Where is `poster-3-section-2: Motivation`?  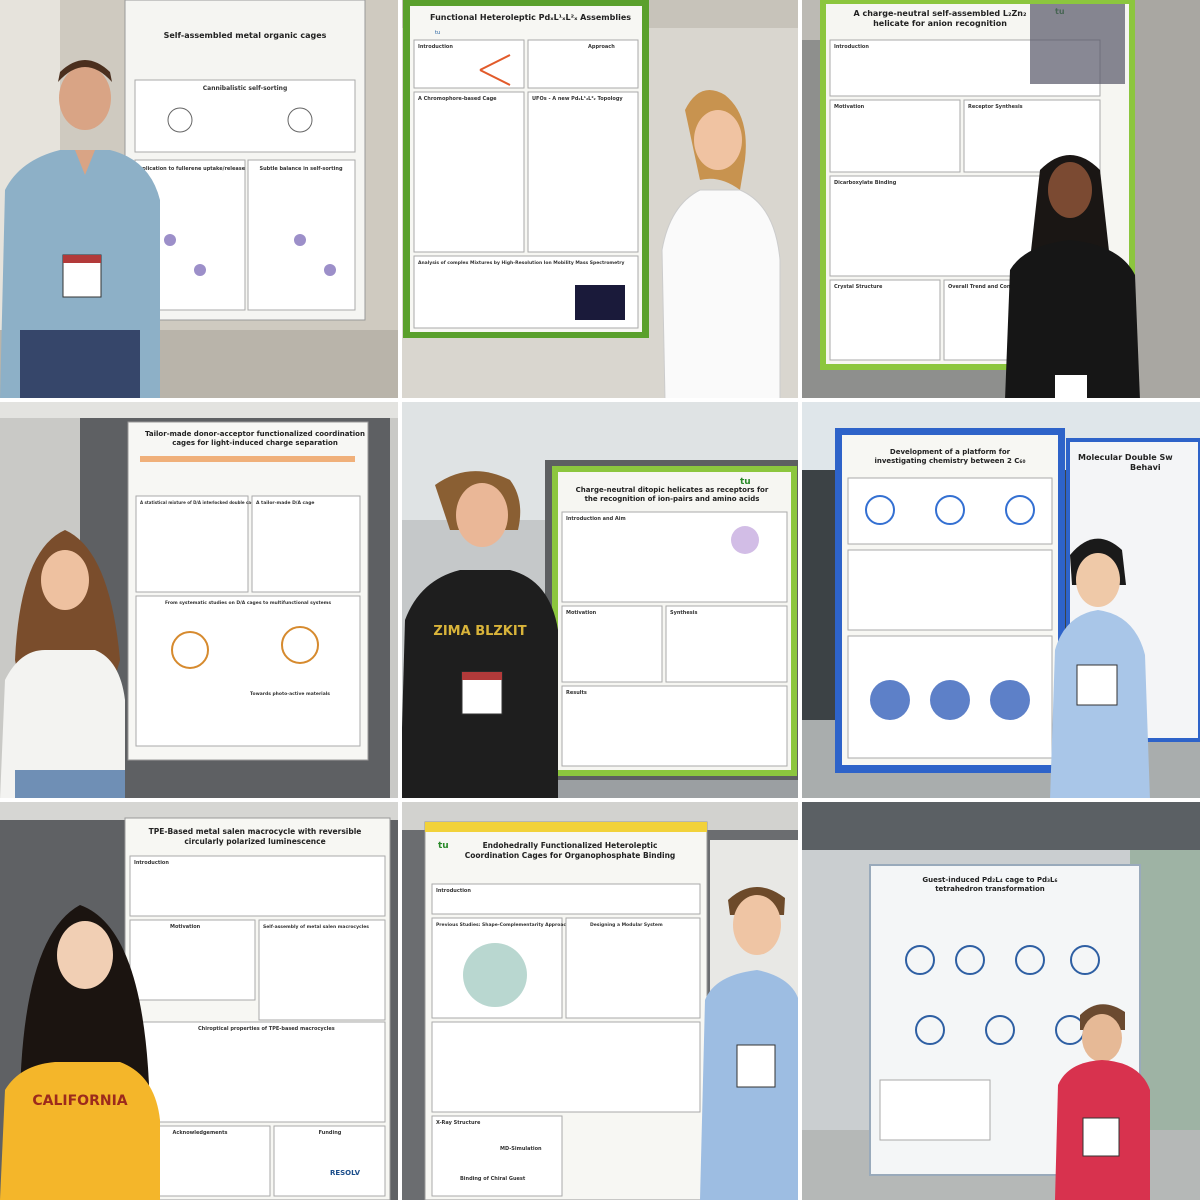 poster-3-section-2: Motivation is located at coordinates (849, 107).